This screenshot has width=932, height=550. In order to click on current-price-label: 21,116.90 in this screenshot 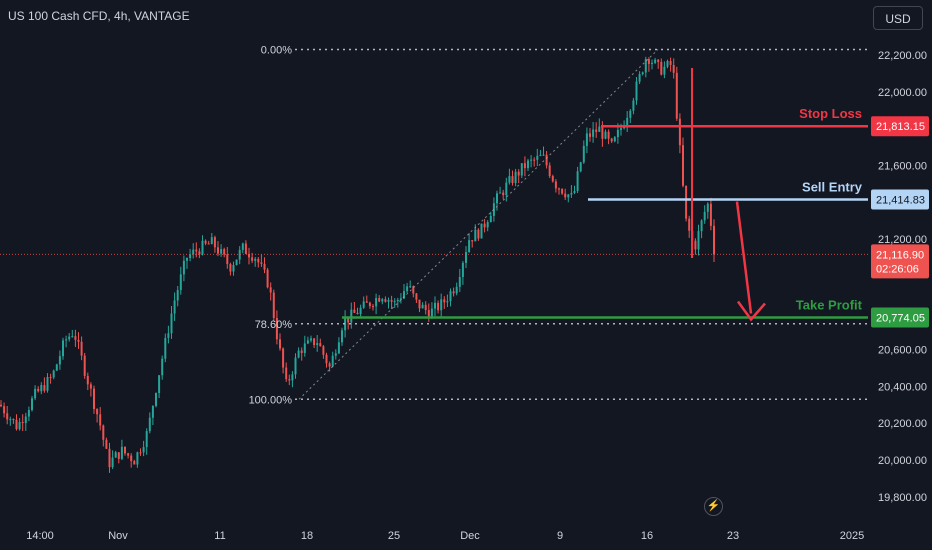, I will do `click(900, 255)`.